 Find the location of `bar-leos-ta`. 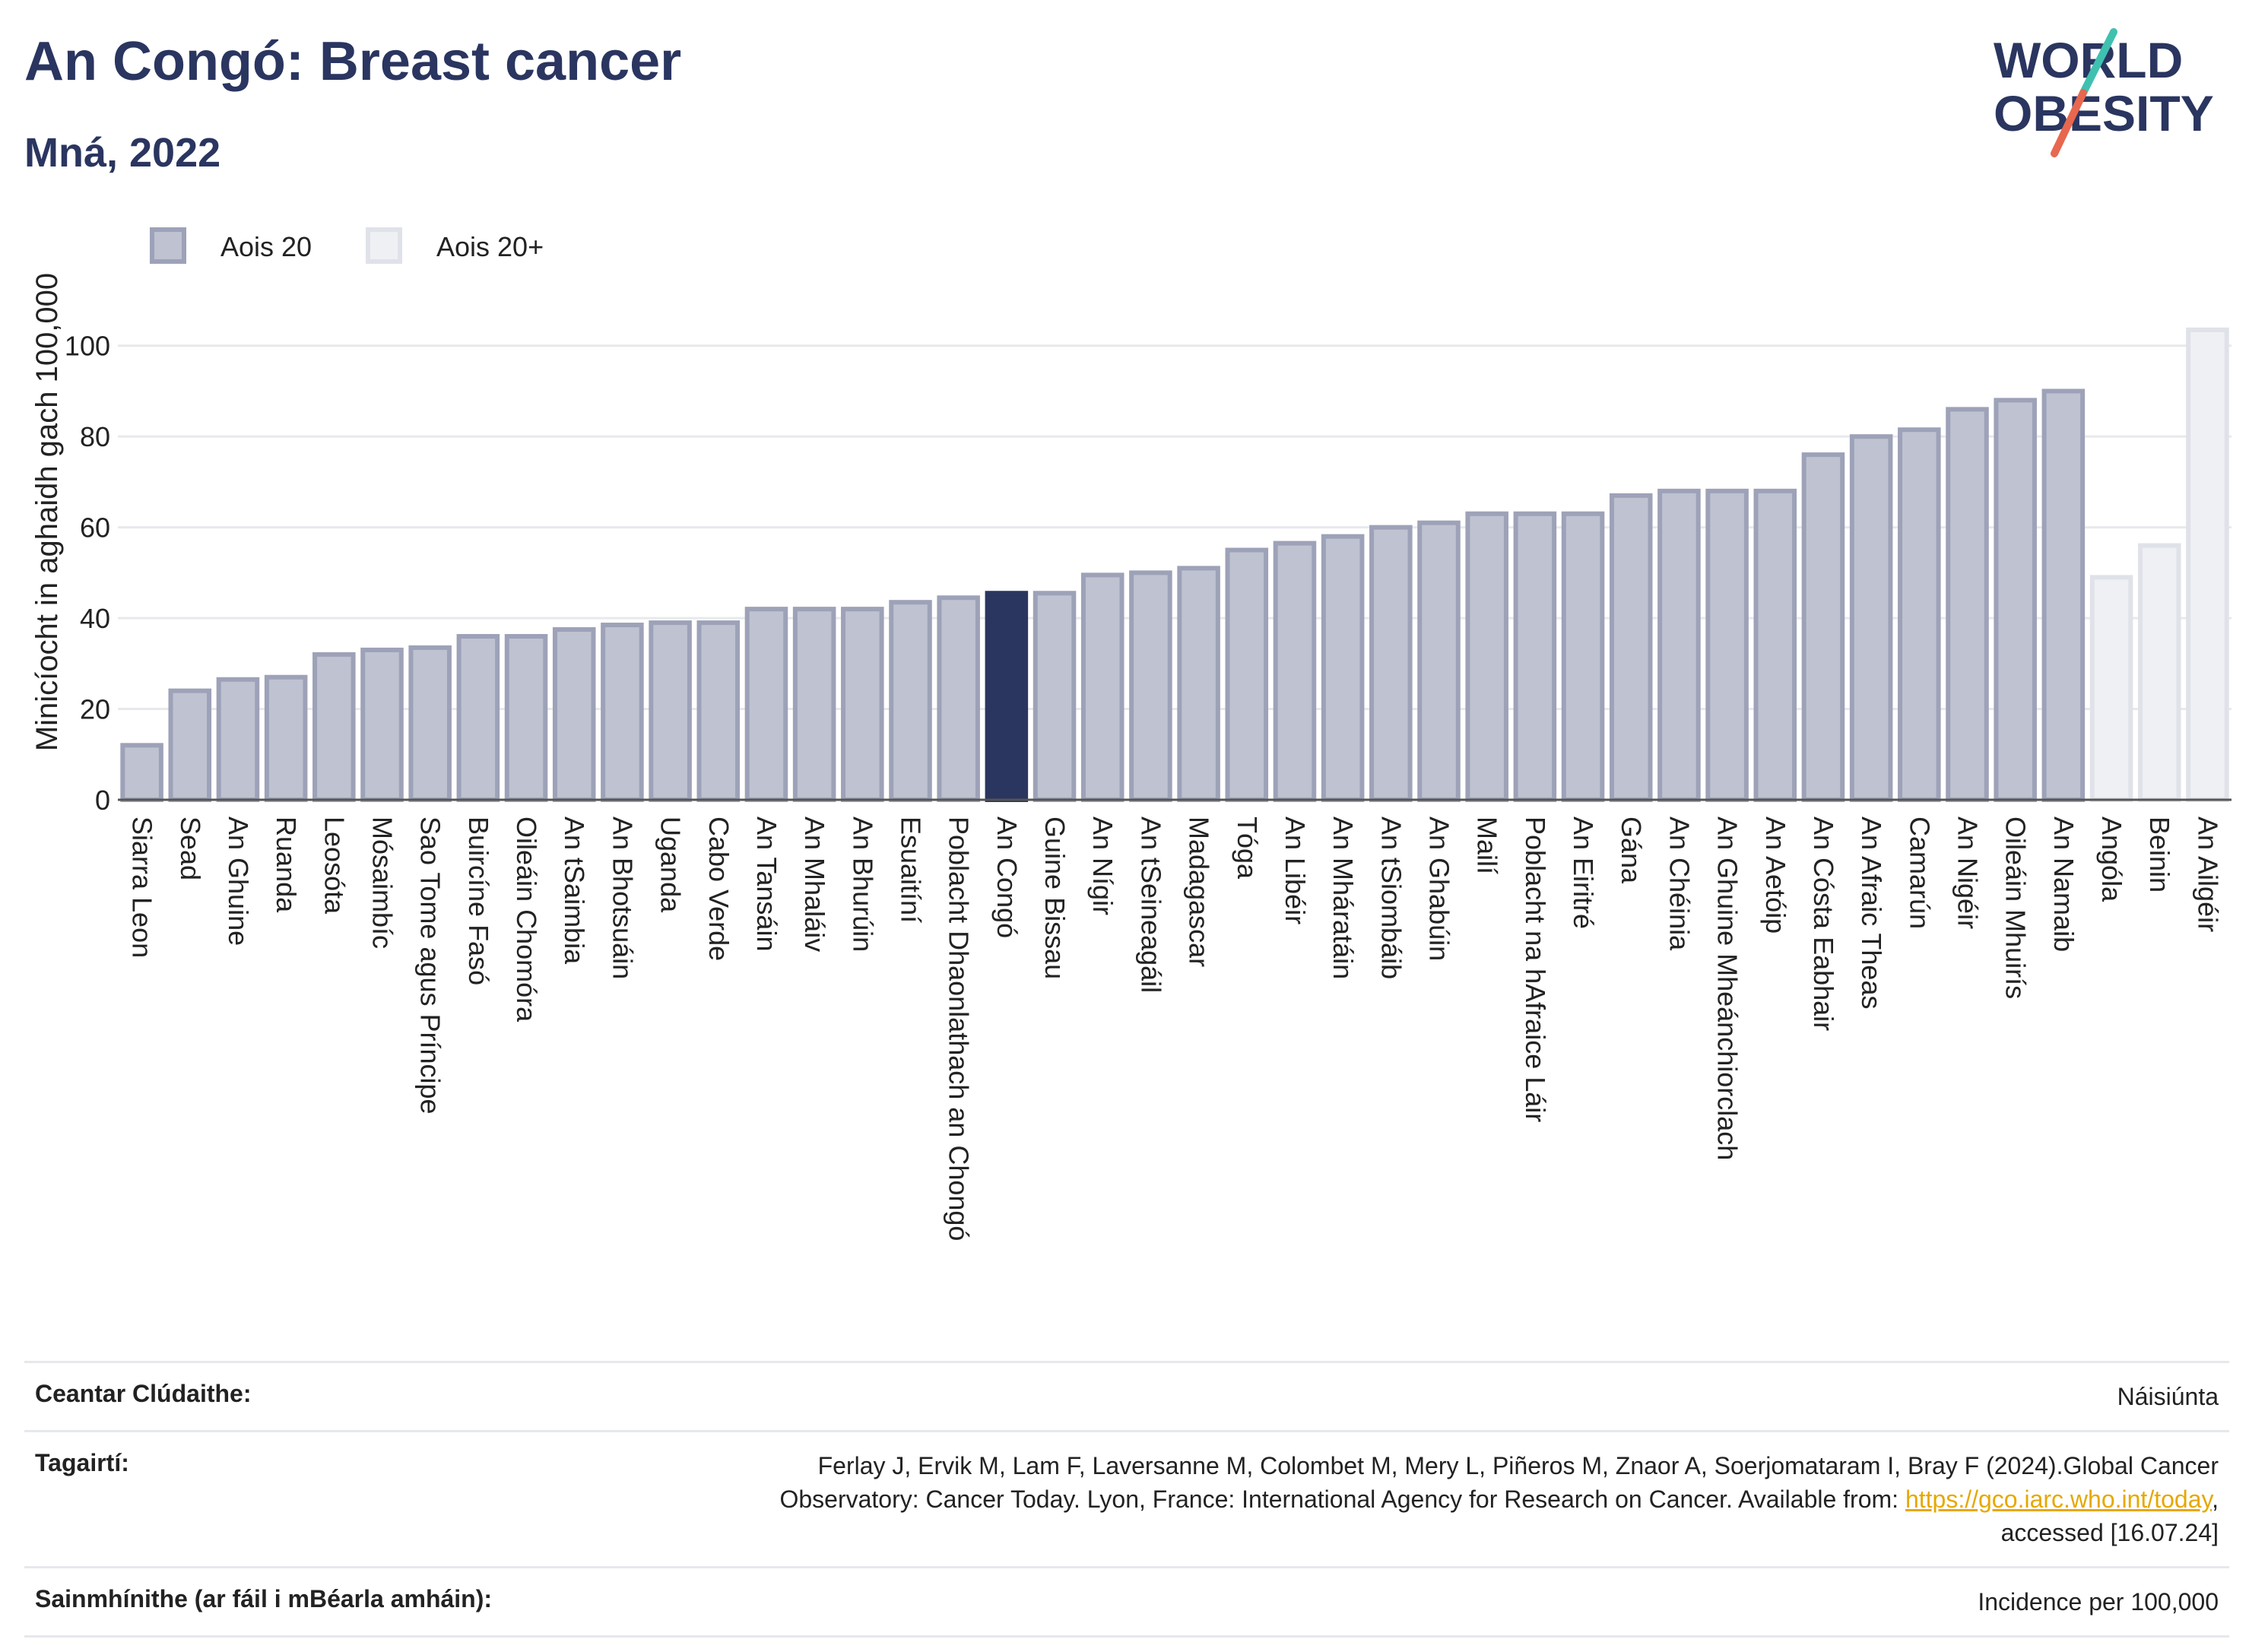

bar-leos-ta is located at coordinates (334, 727).